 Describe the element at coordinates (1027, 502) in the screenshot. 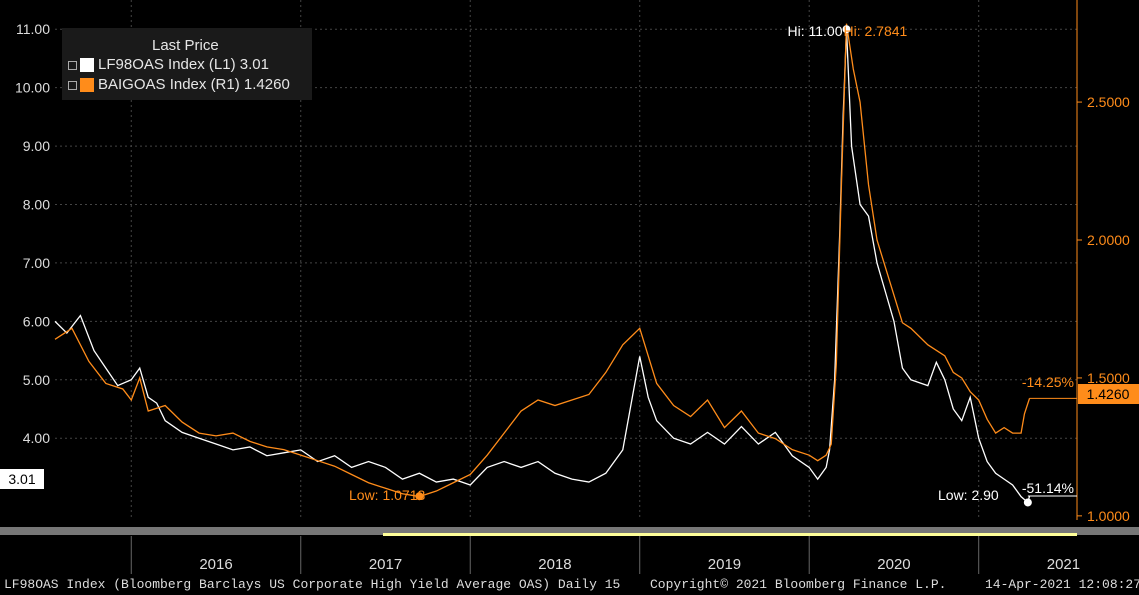

I see `low-left-marker` at that location.